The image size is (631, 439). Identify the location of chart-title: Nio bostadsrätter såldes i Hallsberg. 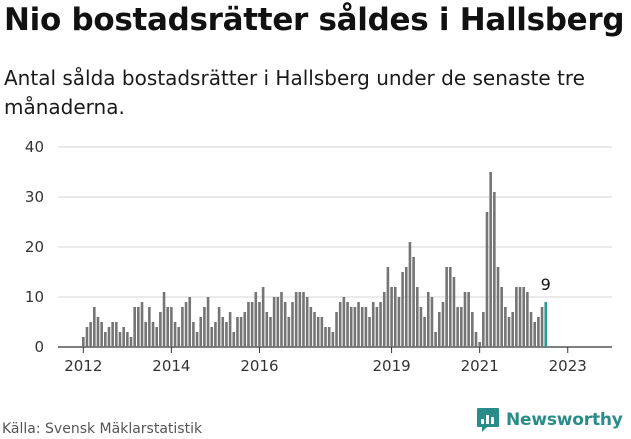
(314, 20).